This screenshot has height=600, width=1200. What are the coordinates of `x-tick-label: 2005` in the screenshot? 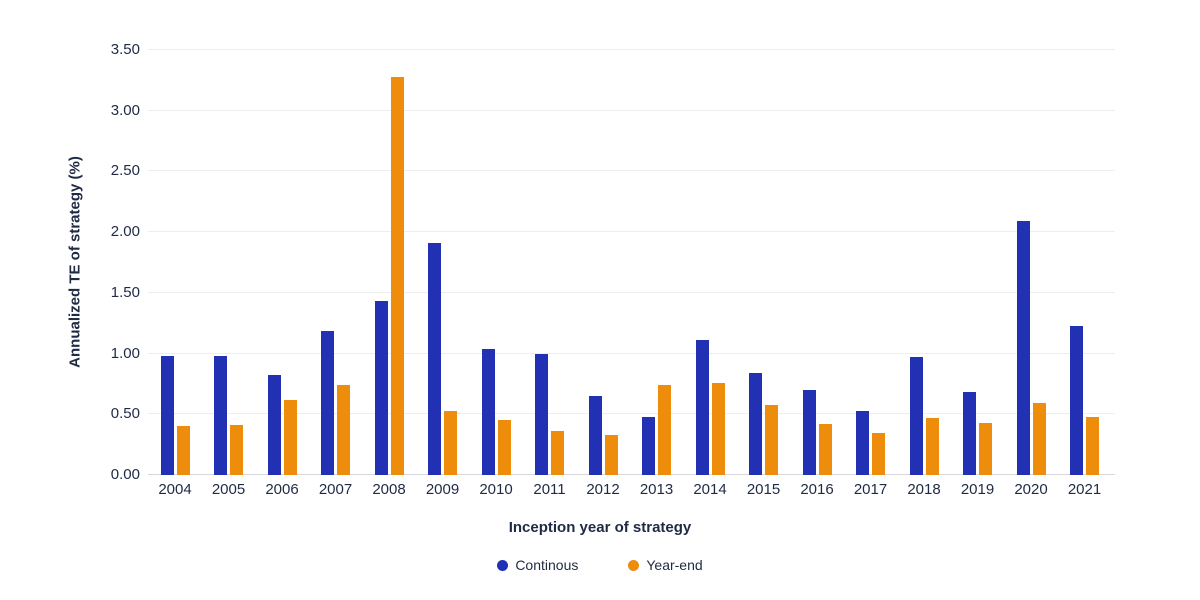 It's located at (228, 489).